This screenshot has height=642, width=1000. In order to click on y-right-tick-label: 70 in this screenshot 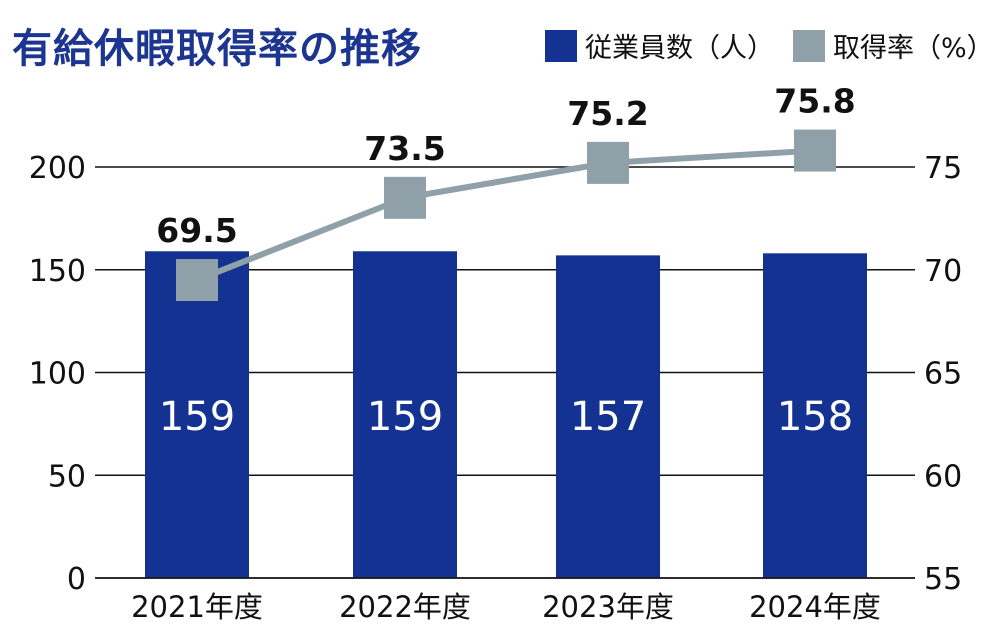, I will do `click(943, 271)`.